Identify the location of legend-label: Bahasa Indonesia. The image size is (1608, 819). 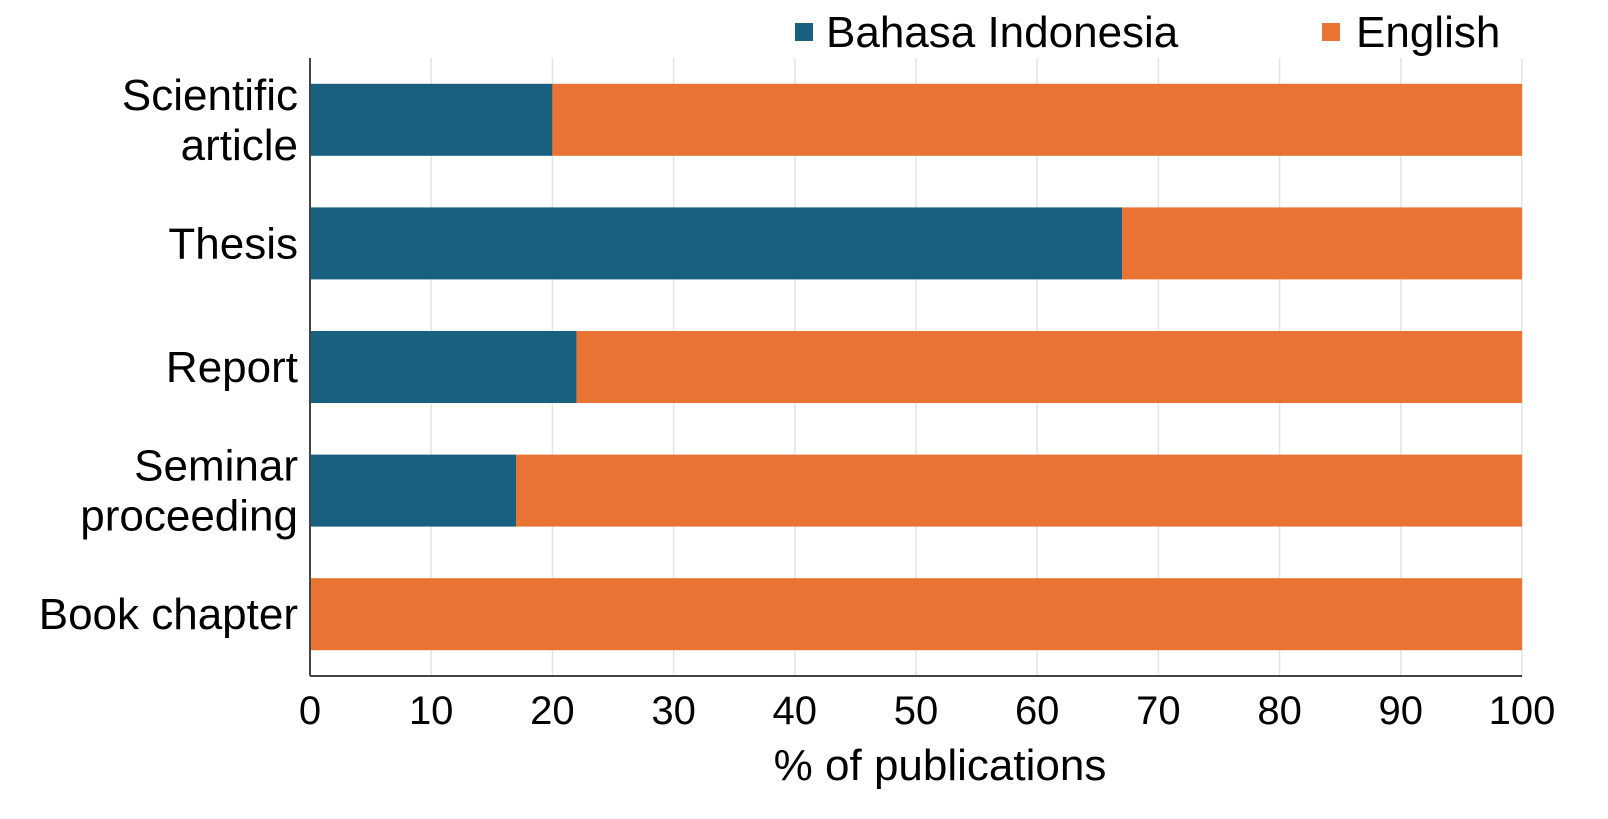
(1002, 32).